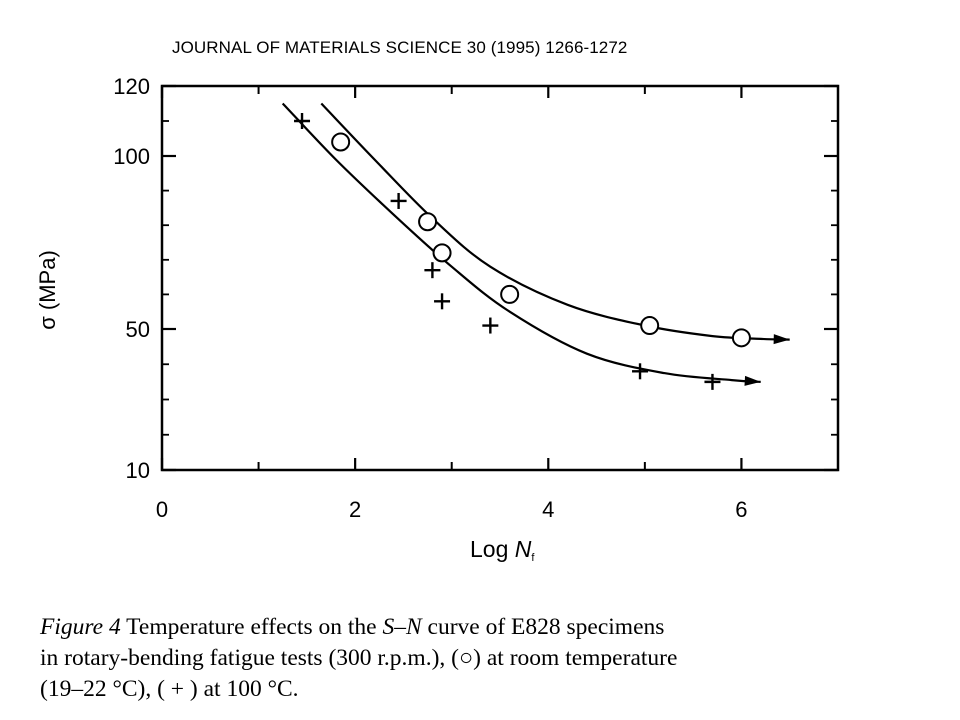  What do you see at coordinates (251, 627) in the screenshot?
I see `caption-line1-a: Temperature effects on the` at bounding box center [251, 627].